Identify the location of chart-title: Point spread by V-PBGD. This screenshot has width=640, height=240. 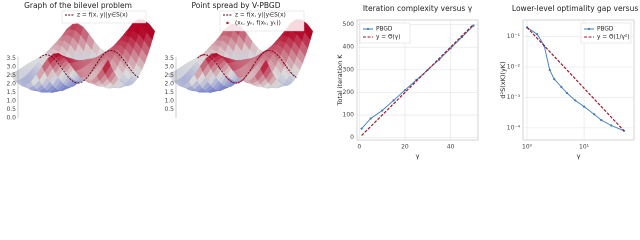
(235, 5).